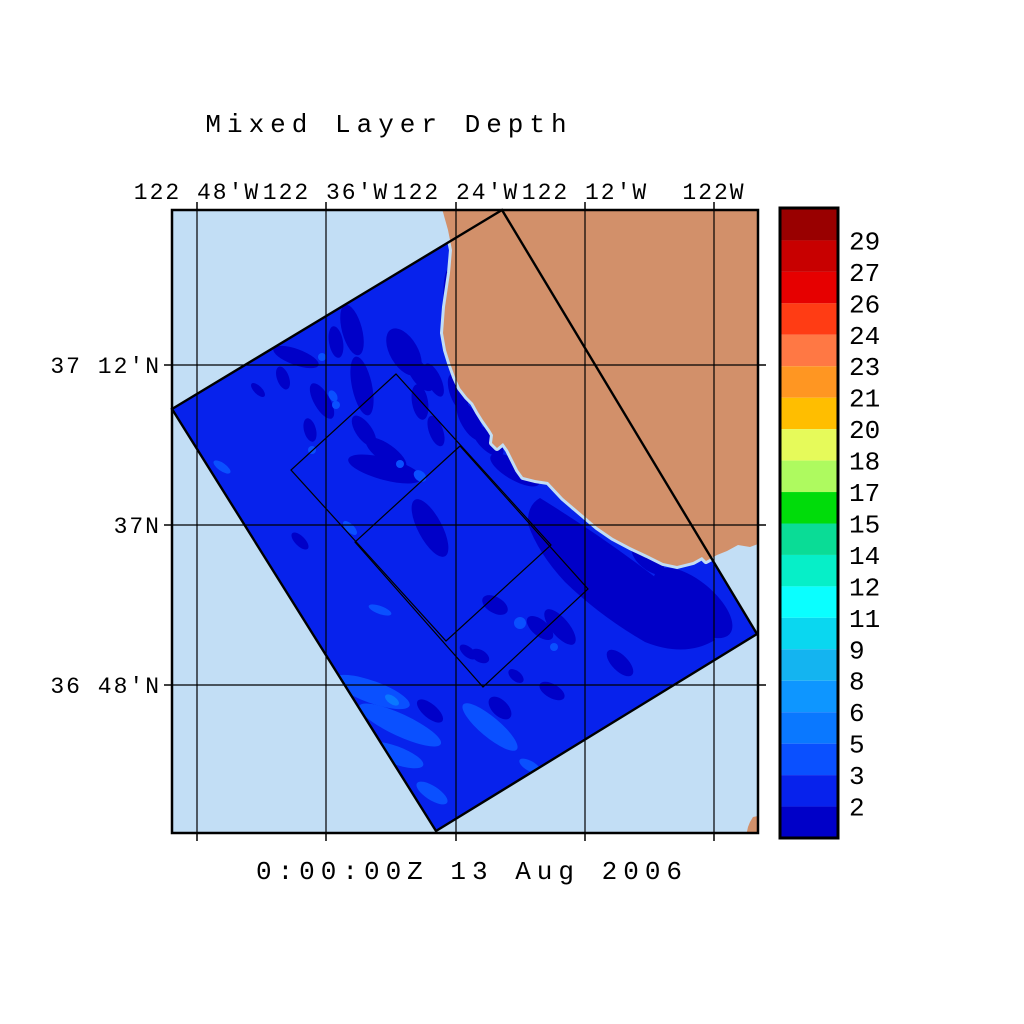 This screenshot has height=1024, width=1024. I want to click on timestamp-label: 0:00:00Z 13 Aug 2006, so click(472, 872).